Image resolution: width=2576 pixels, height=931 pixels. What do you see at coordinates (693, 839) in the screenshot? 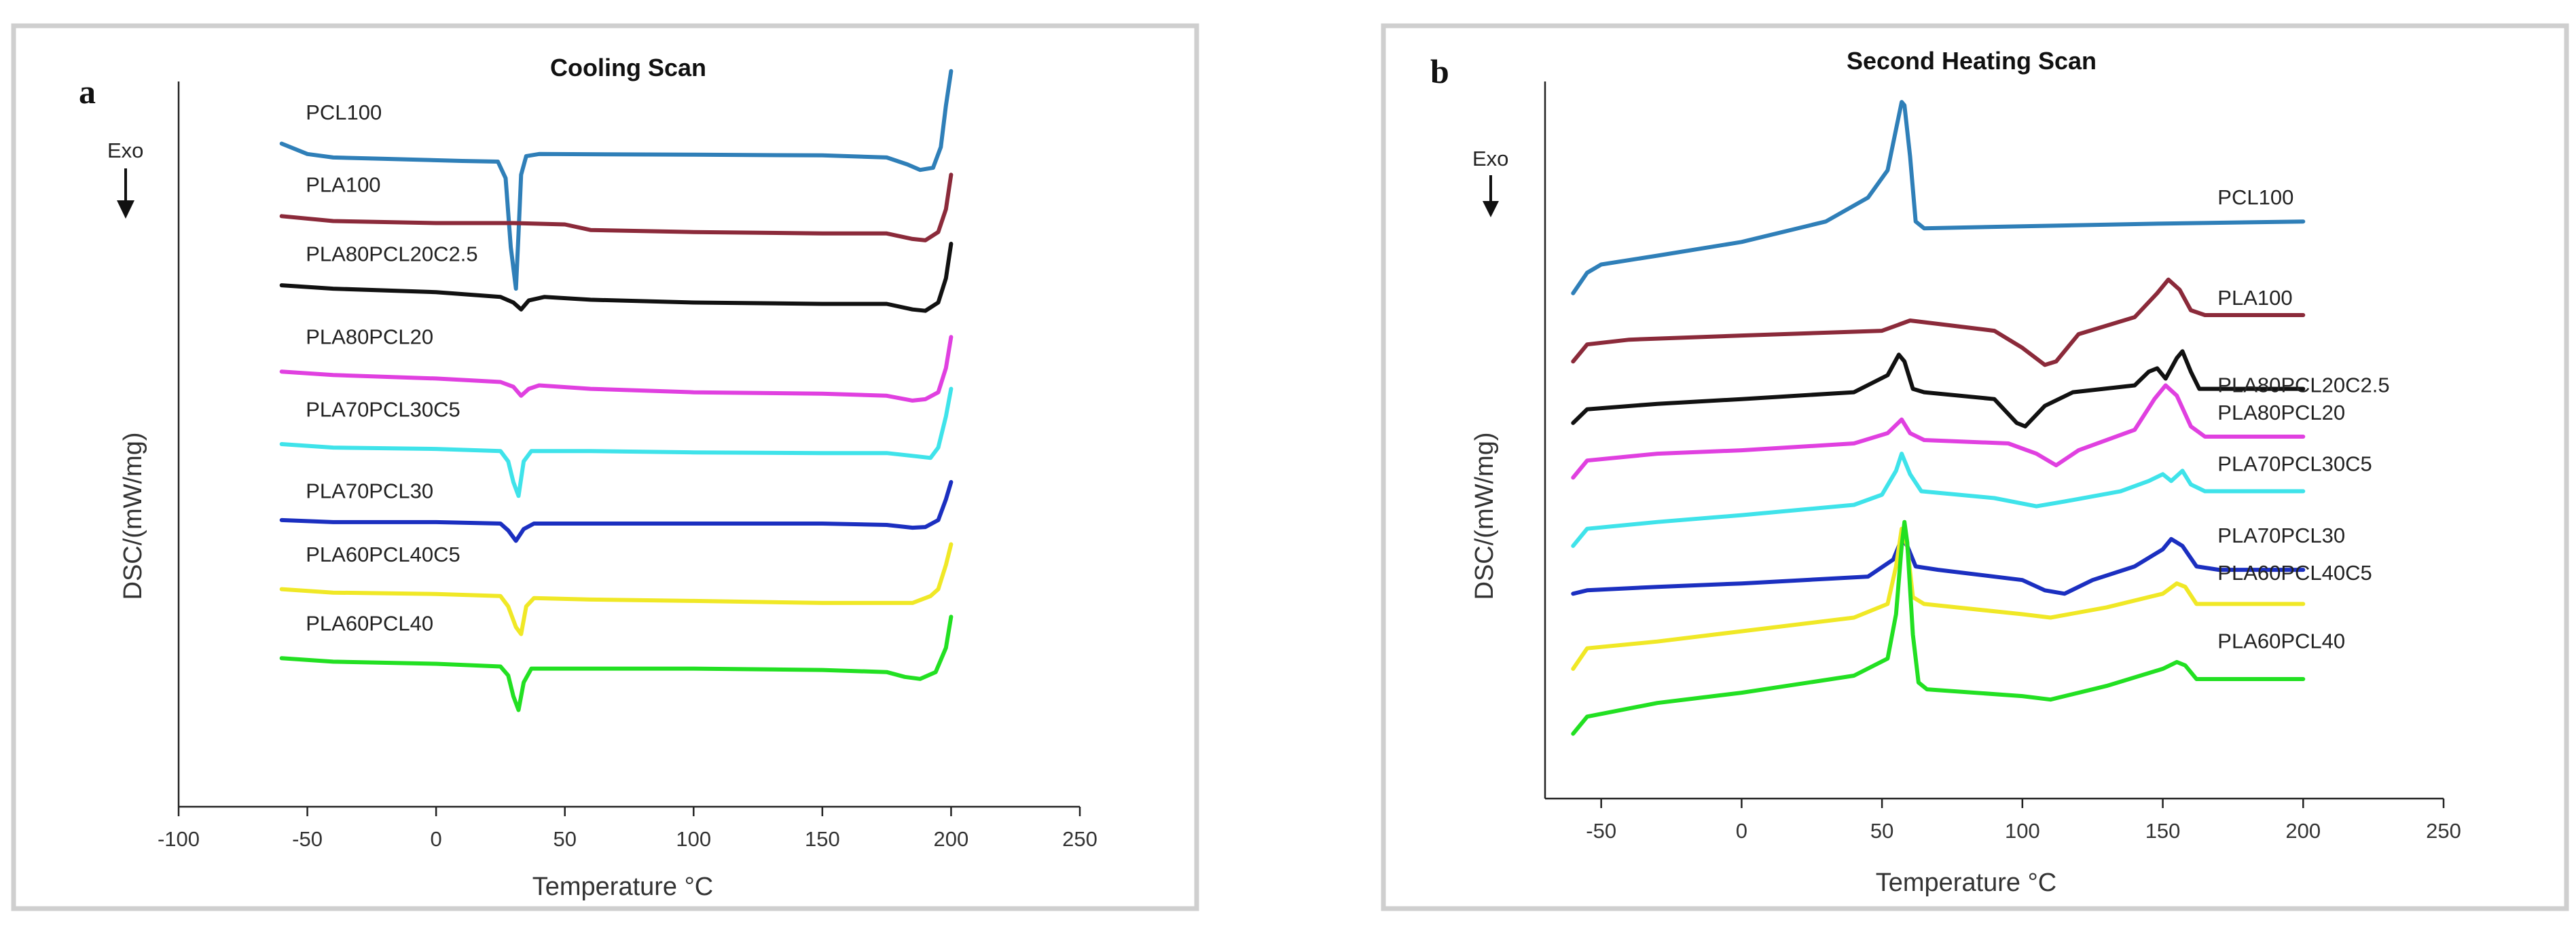
I see `panel-a-x-tick-label: 100` at bounding box center [693, 839].